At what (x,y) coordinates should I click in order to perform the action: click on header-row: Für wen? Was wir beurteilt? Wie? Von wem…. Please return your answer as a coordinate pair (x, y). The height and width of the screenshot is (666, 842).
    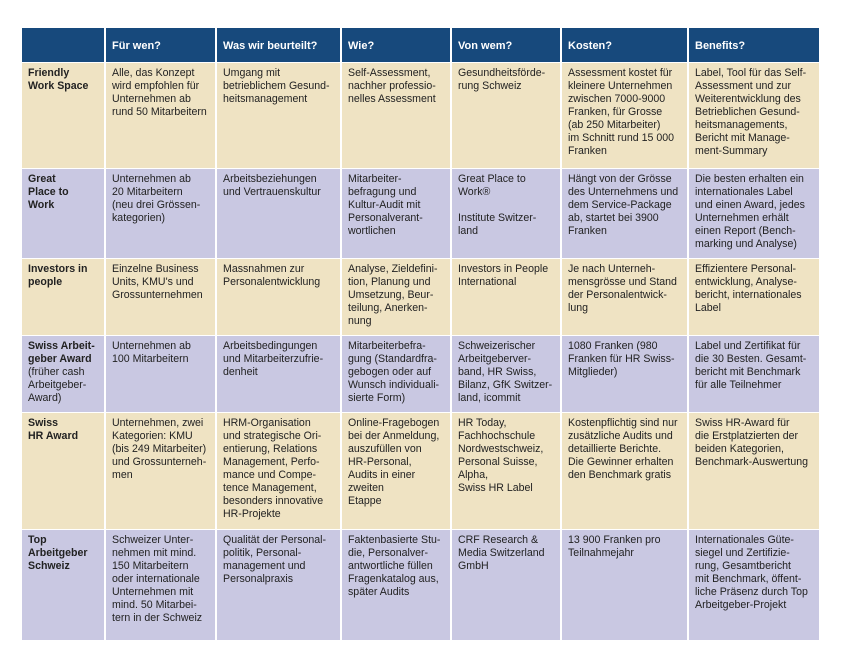
    Looking at the image, I should click on (420, 45).